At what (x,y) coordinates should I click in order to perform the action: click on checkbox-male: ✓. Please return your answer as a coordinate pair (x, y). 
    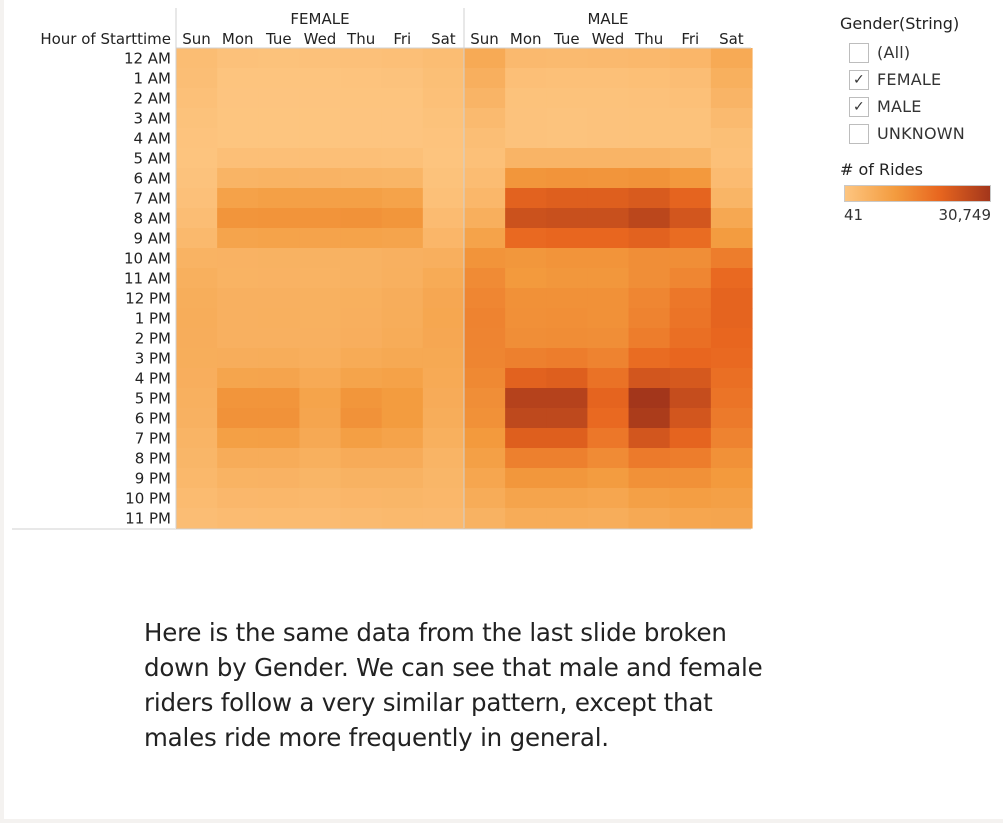
    Looking at the image, I should click on (859, 106).